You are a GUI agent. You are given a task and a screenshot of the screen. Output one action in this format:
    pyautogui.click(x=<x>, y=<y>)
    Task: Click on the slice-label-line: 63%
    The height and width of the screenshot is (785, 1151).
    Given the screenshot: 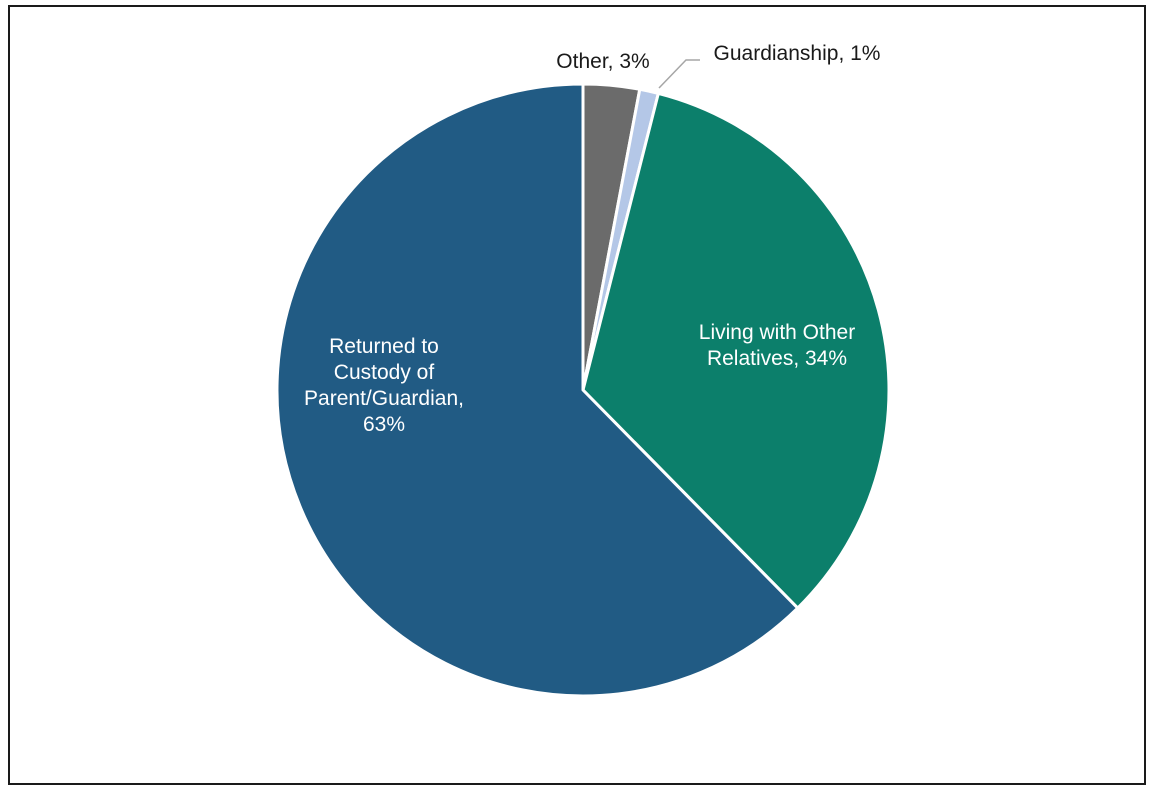 What is the action you would take?
    pyautogui.click(x=384, y=424)
    